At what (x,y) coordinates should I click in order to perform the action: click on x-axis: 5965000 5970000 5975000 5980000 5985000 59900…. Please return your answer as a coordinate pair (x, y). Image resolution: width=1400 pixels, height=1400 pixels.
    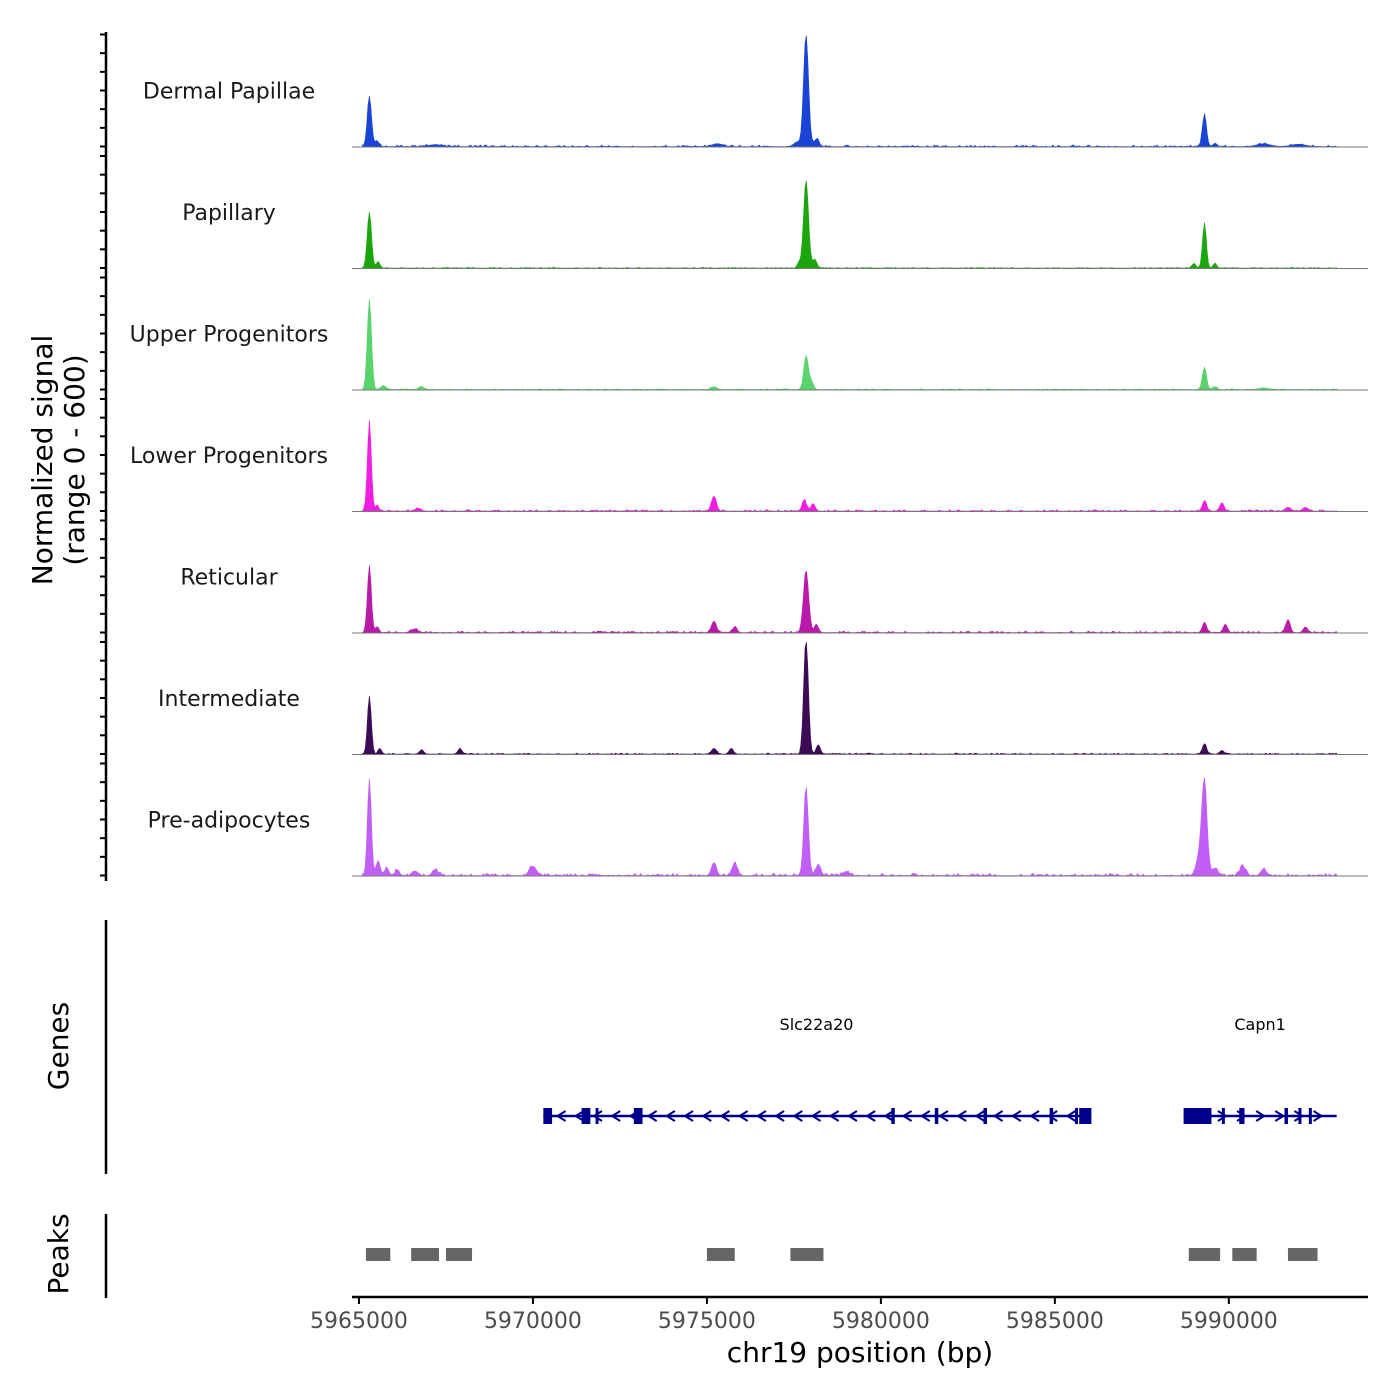
    Looking at the image, I should click on (839, 1314).